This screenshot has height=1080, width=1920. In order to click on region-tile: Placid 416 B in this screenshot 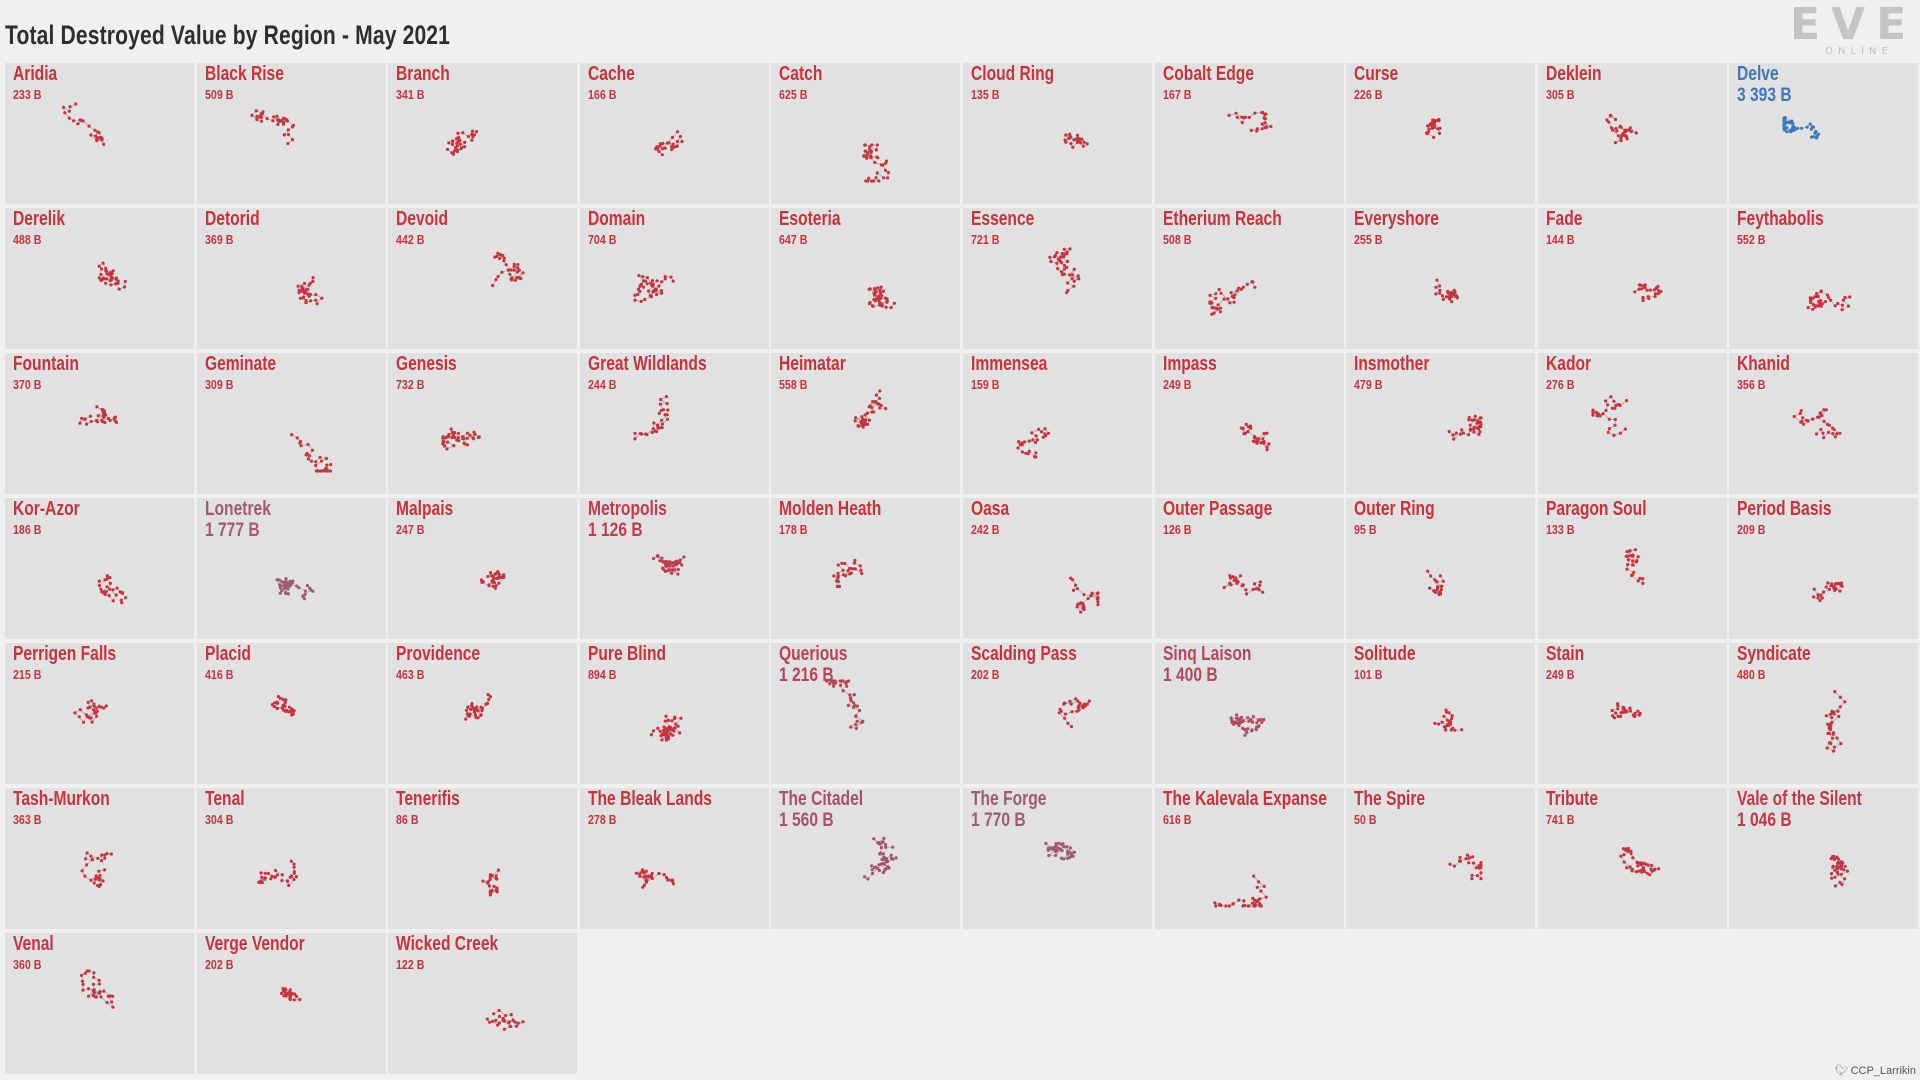, I will do `click(291, 713)`.